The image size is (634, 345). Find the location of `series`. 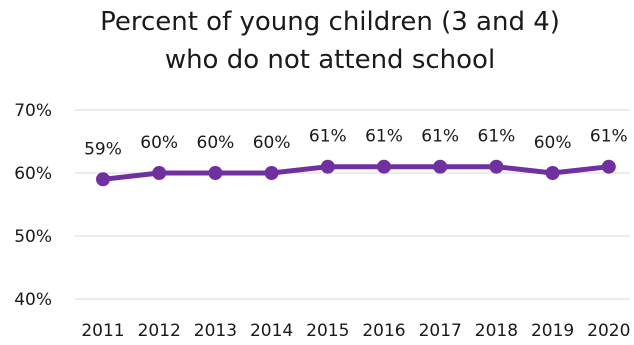

series is located at coordinates (356, 173).